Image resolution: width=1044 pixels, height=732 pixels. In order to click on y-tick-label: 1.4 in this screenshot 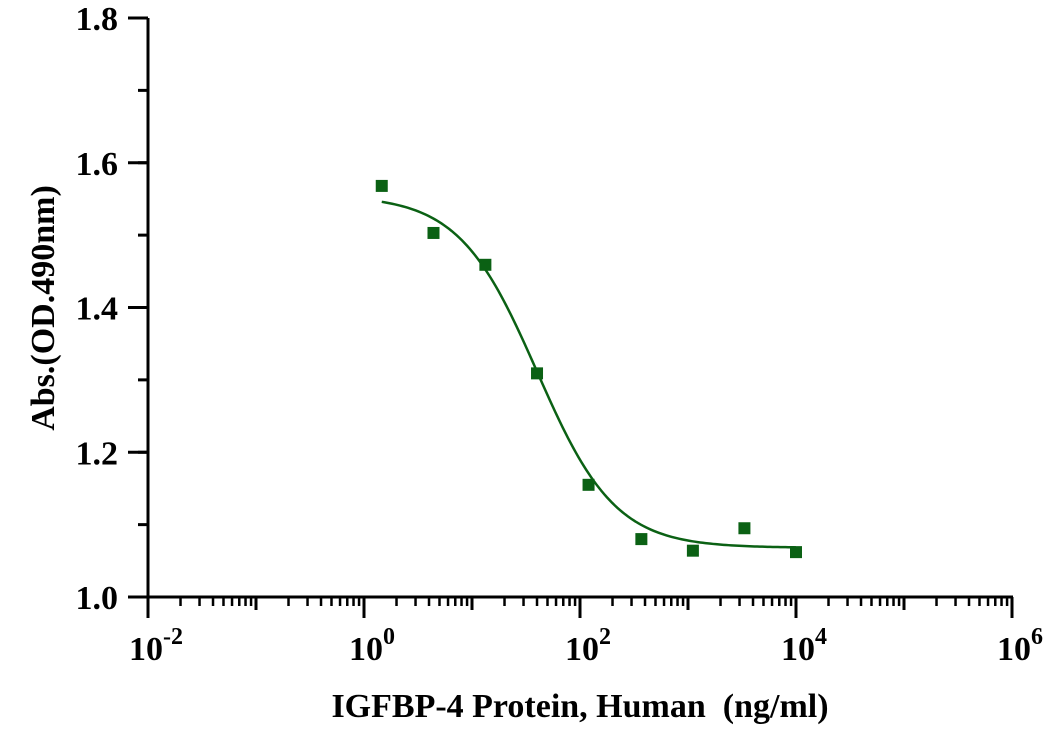, I will do `click(97, 309)`.